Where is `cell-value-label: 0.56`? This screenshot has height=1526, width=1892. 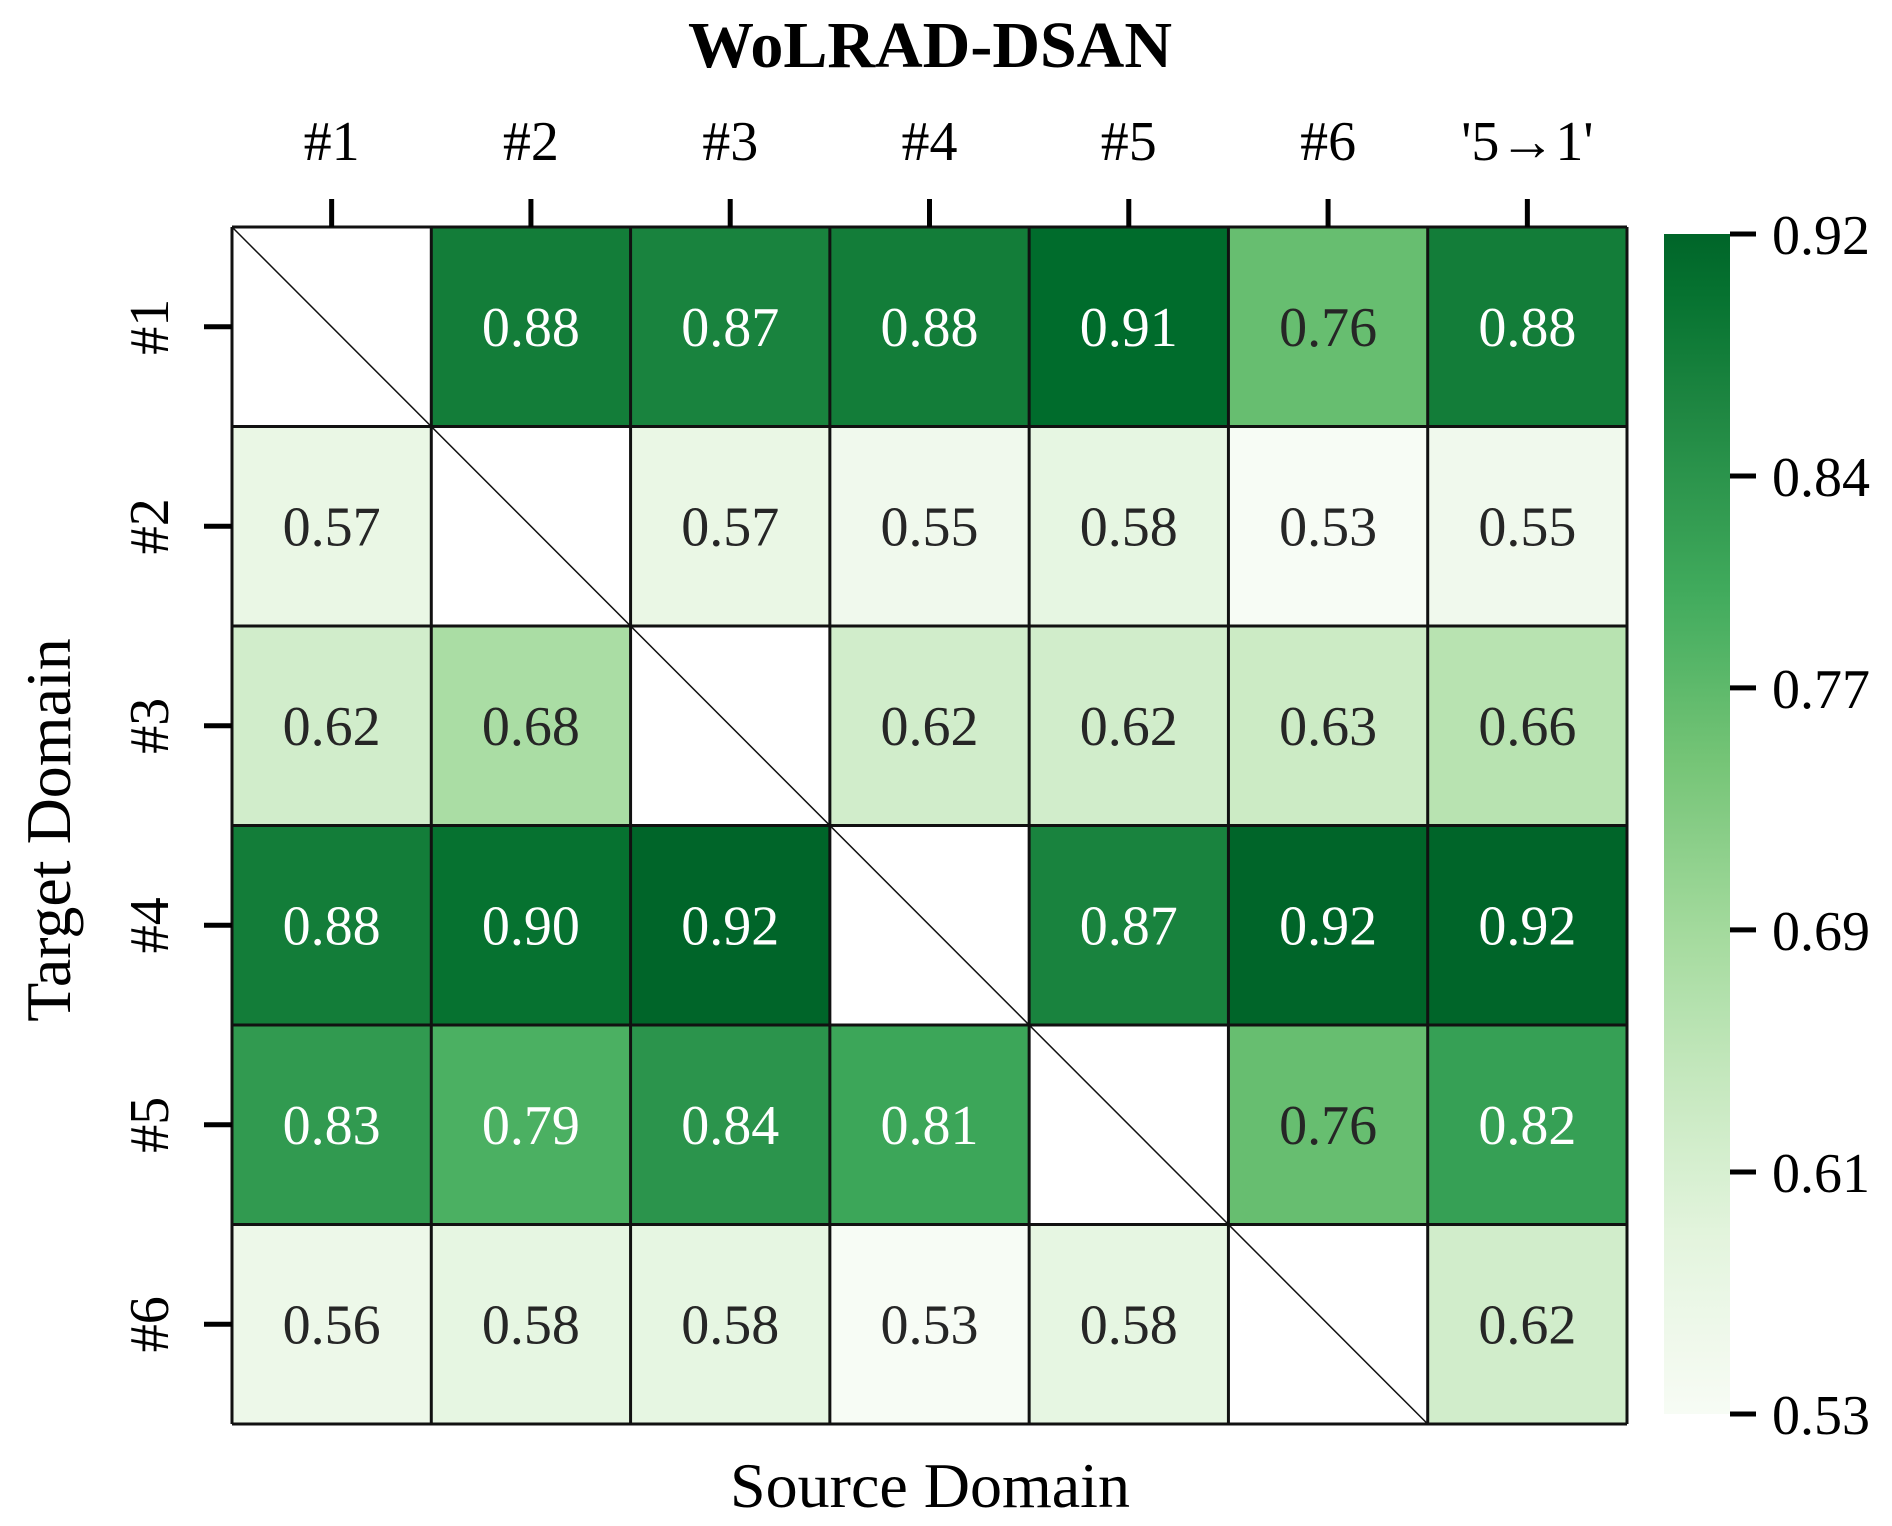 cell-value-label: 0.56 is located at coordinates (332, 1325).